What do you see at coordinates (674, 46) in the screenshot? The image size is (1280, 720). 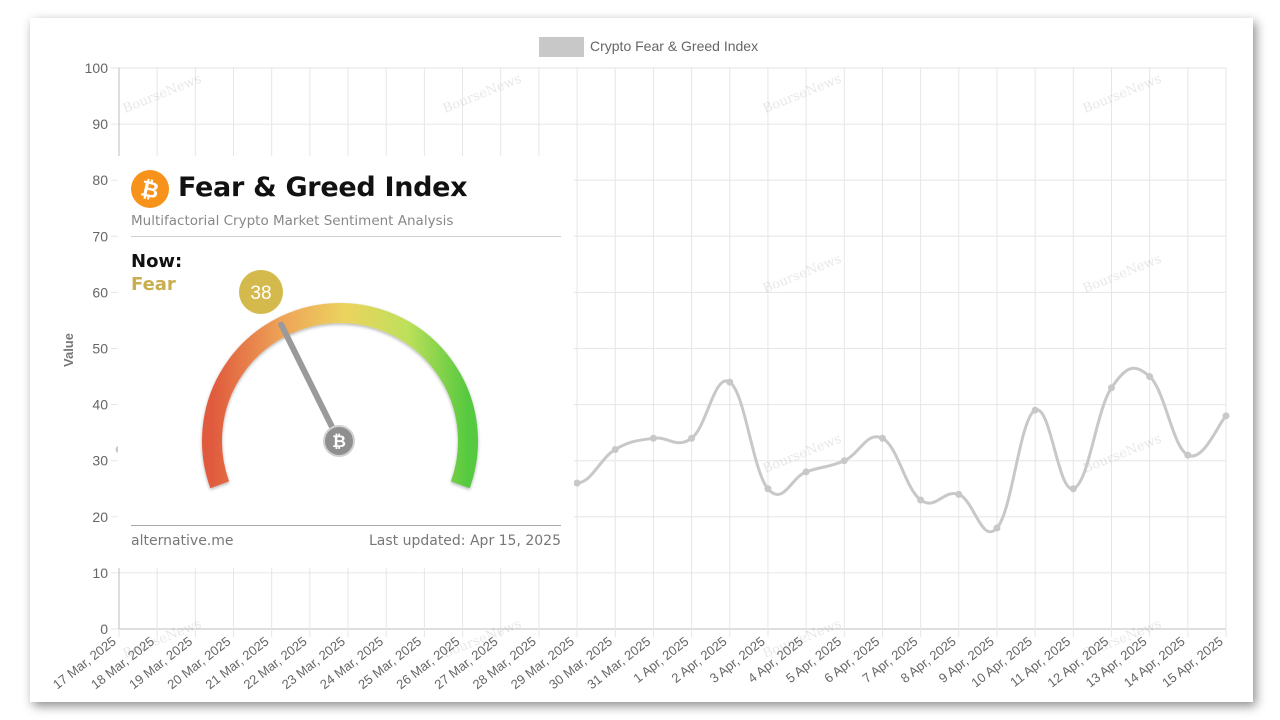 I see `legend-label: Crypto Fear & Greed Index` at bounding box center [674, 46].